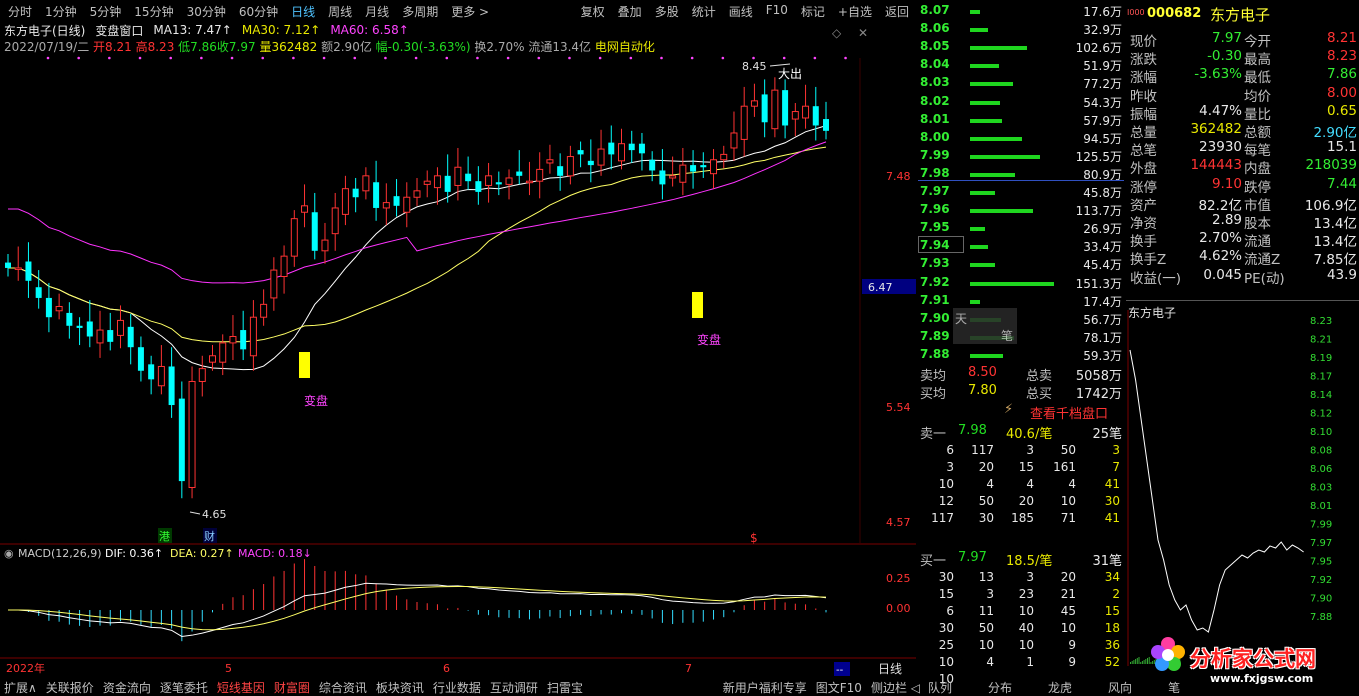 This screenshot has width=1359, height=696. I want to click on tool-button-6: 标记, so click(812, 11).